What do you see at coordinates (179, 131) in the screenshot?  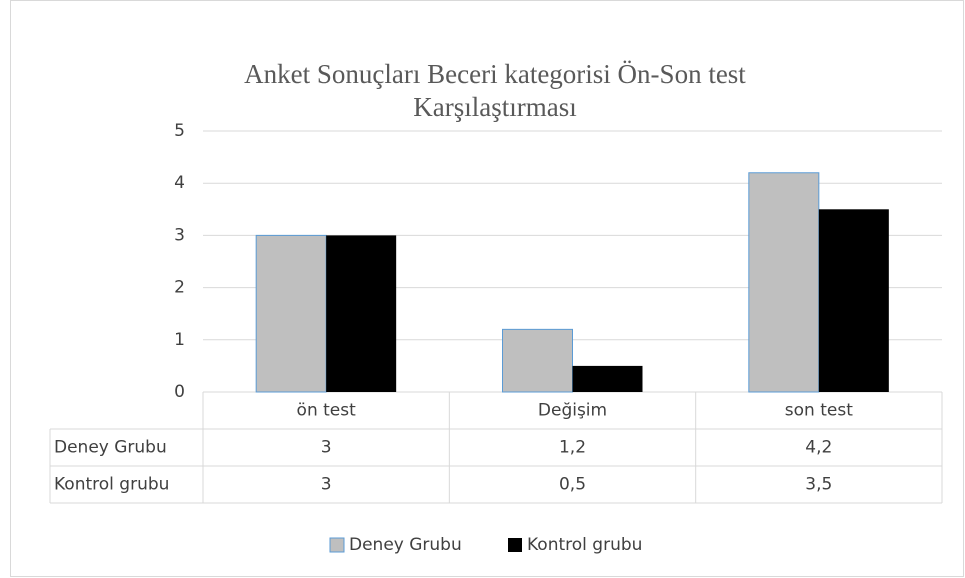 I see `y-tick-label: 5` at bounding box center [179, 131].